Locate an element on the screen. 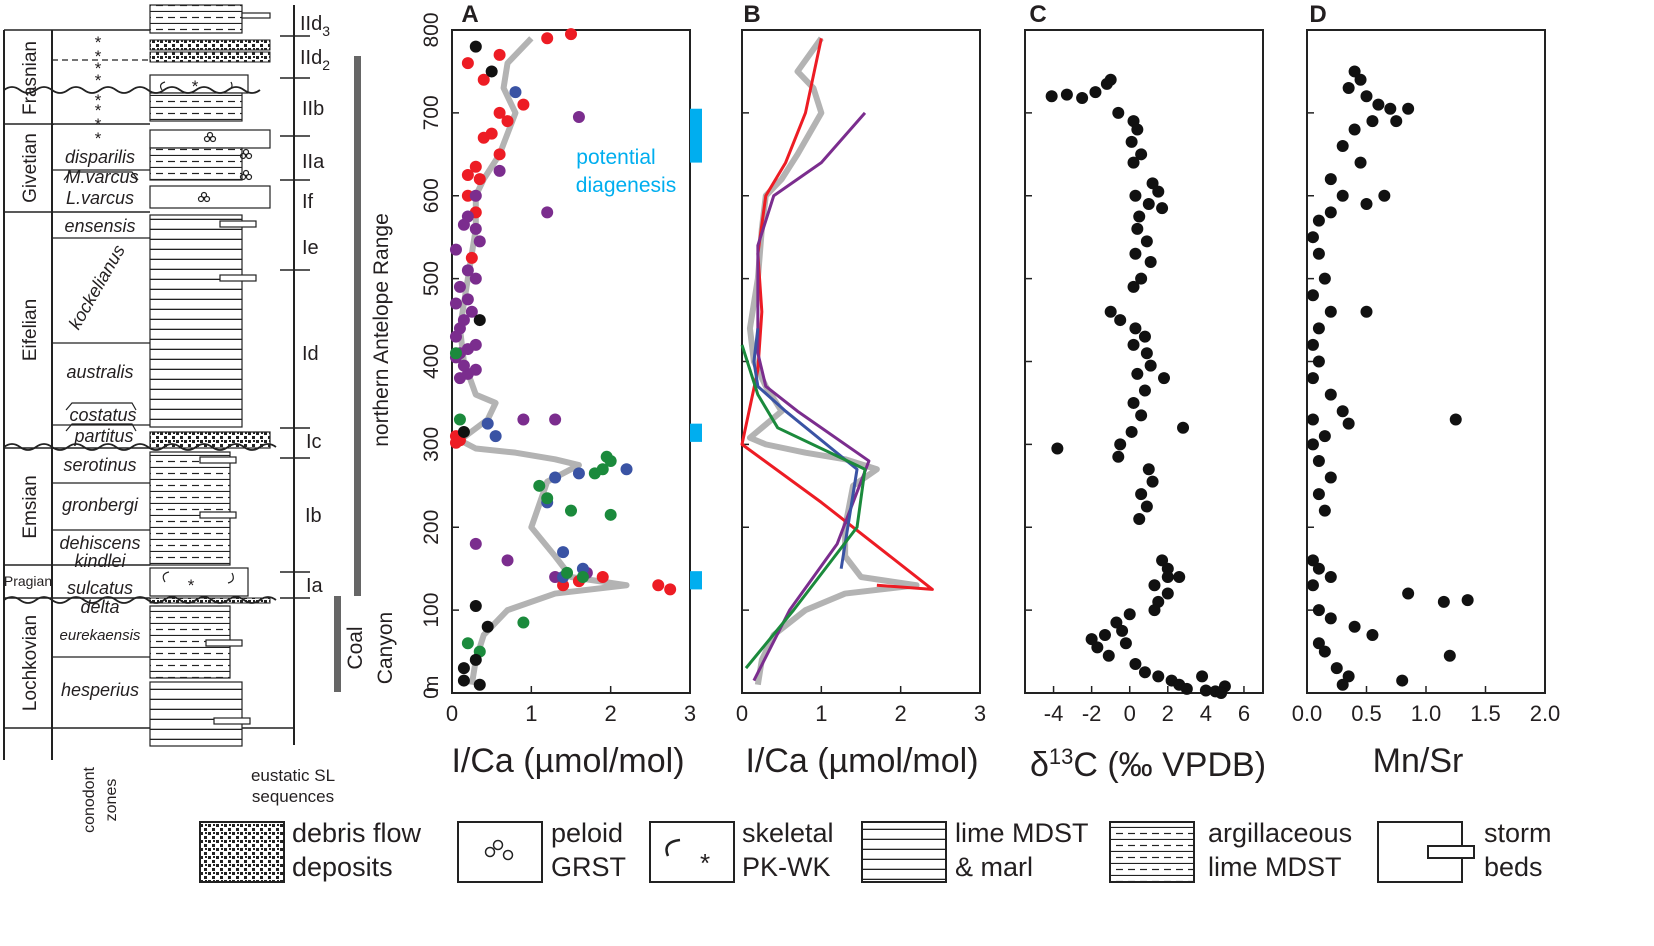 The width and height of the screenshot is (1654, 946). stage-emsian: Emsian is located at coordinates (30, 506).